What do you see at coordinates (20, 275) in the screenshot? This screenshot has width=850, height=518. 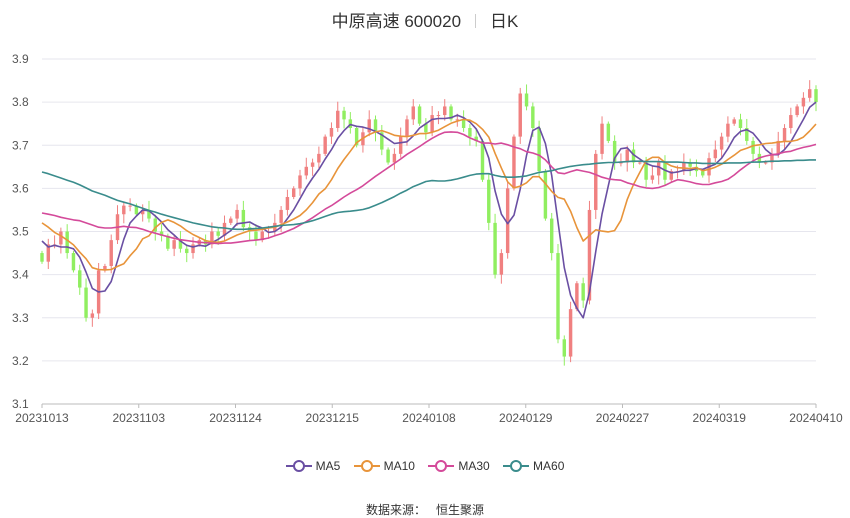 I see `y-tick-label: 3.4` at bounding box center [20, 275].